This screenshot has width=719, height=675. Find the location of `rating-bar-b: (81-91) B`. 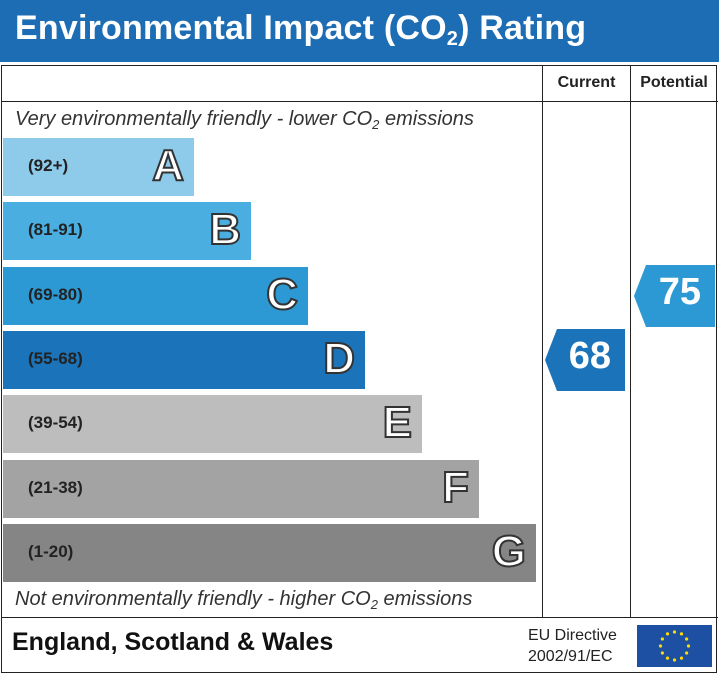

rating-bar-b: (81-91) B is located at coordinates (127, 231).